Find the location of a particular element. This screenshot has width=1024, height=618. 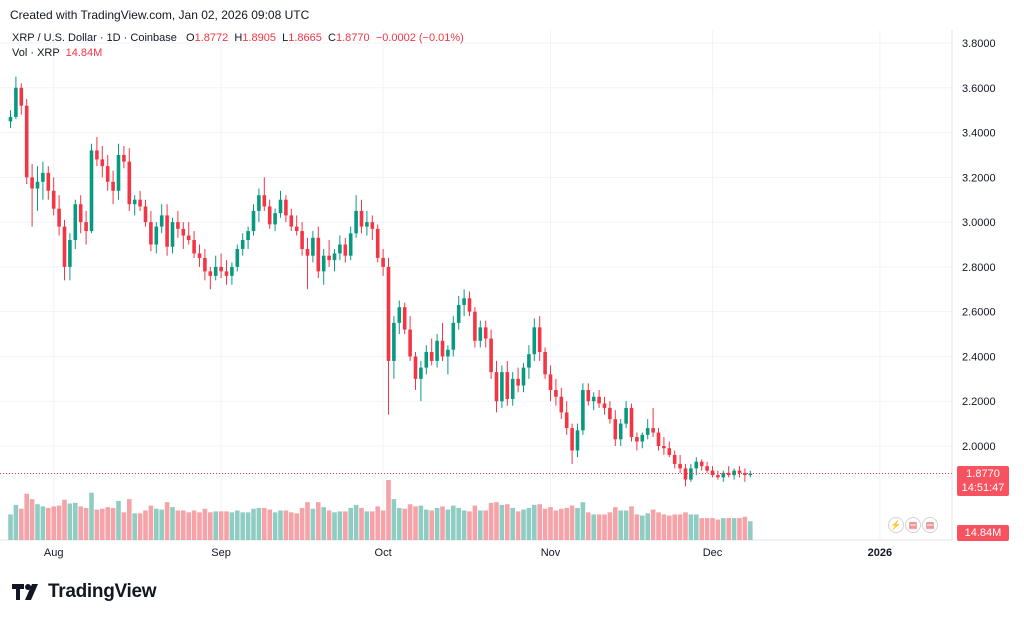

open-value: 1.8772 is located at coordinates (211, 38).